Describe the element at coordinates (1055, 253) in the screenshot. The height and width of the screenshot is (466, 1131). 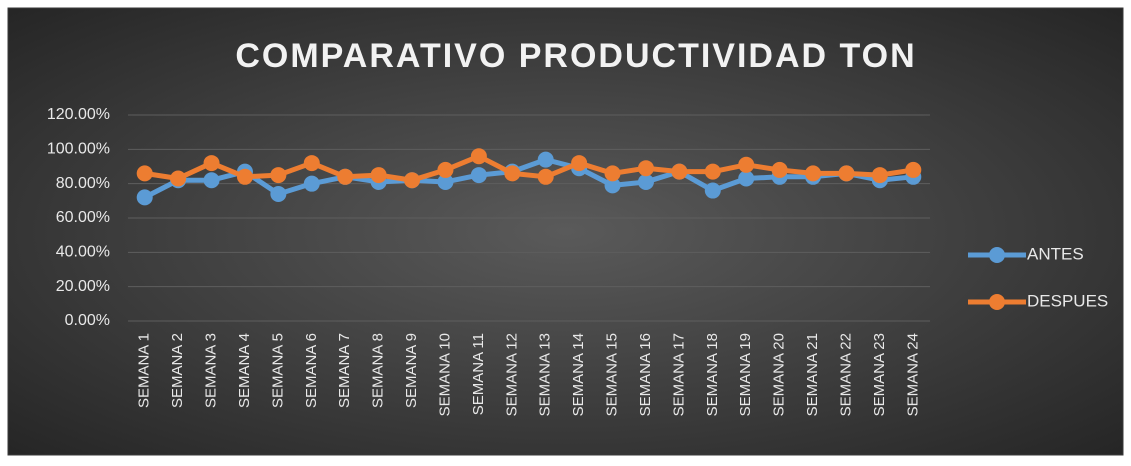
I see `legend-label: ANTES` at that location.